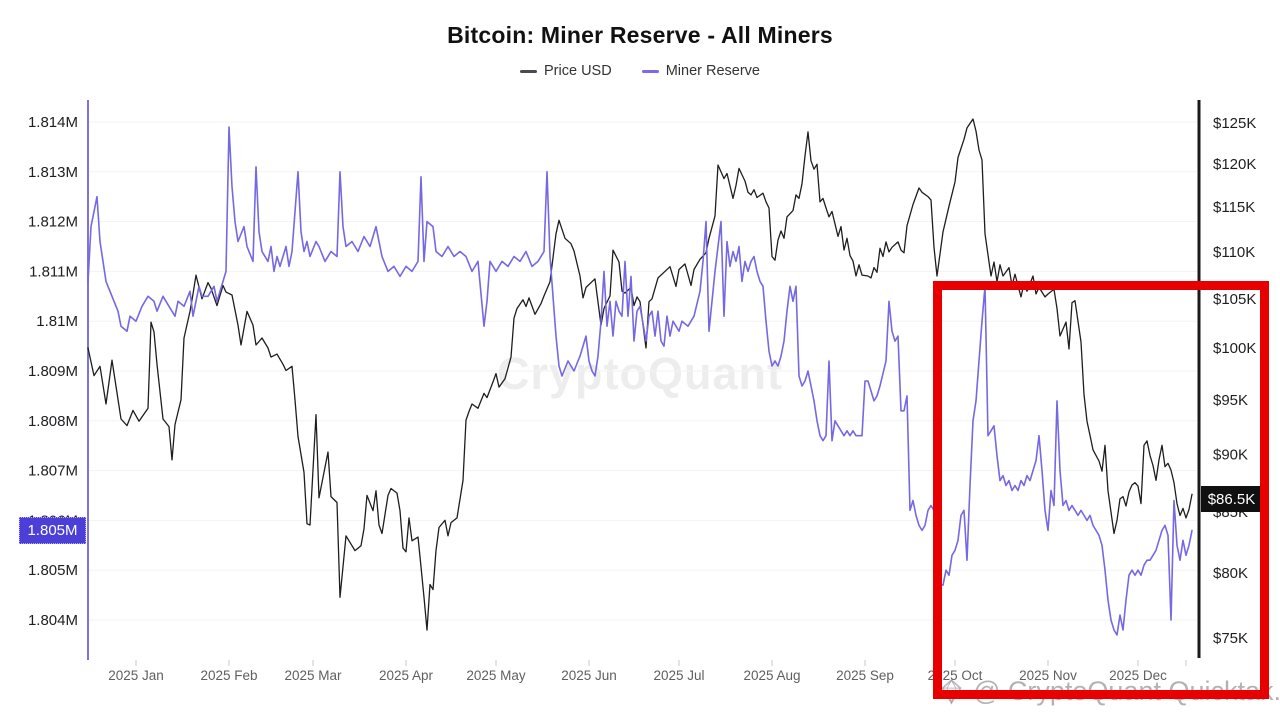 The width and height of the screenshot is (1280, 720). What do you see at coordinates (640, 71) in the screenshot?
I see `legend: Price USD Miner Reserve` at bounding box center [640, 71].